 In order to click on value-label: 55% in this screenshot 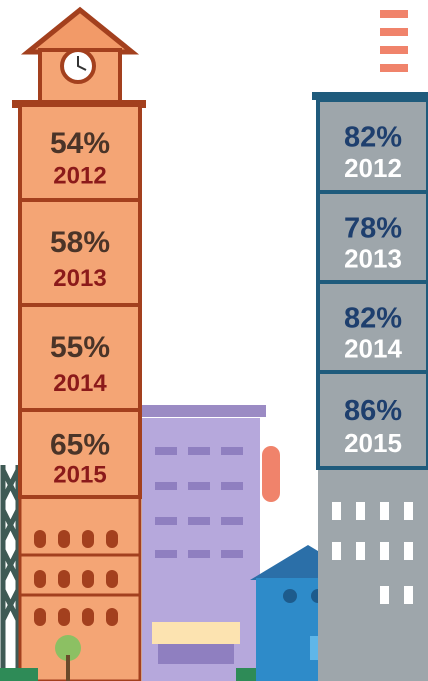, I will do `click(80, 347)`.